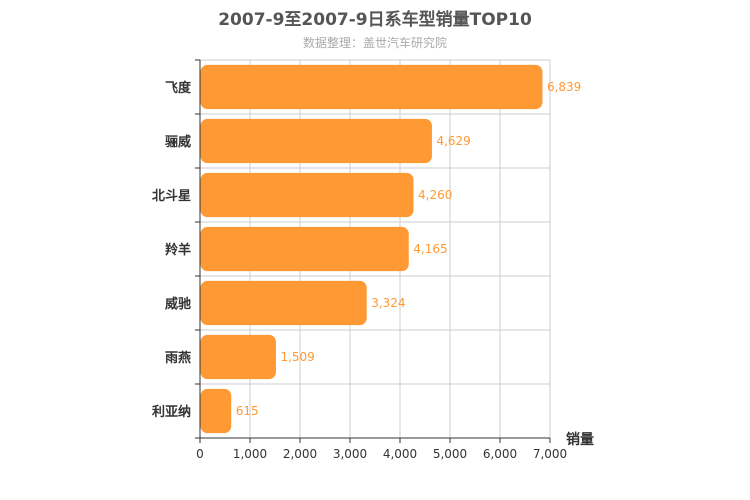 This screenshot has width=750, height=500. I want to click on category-label: 北斗星, so click(171, 196).